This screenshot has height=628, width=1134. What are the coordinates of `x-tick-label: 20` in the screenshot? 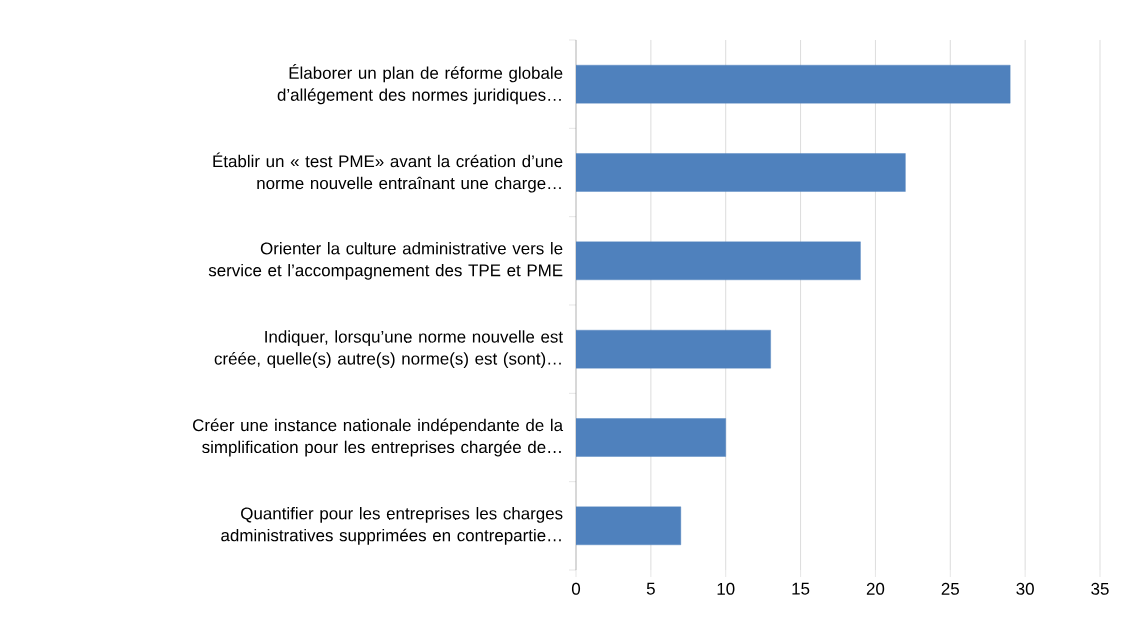 It's located at (875, 588).